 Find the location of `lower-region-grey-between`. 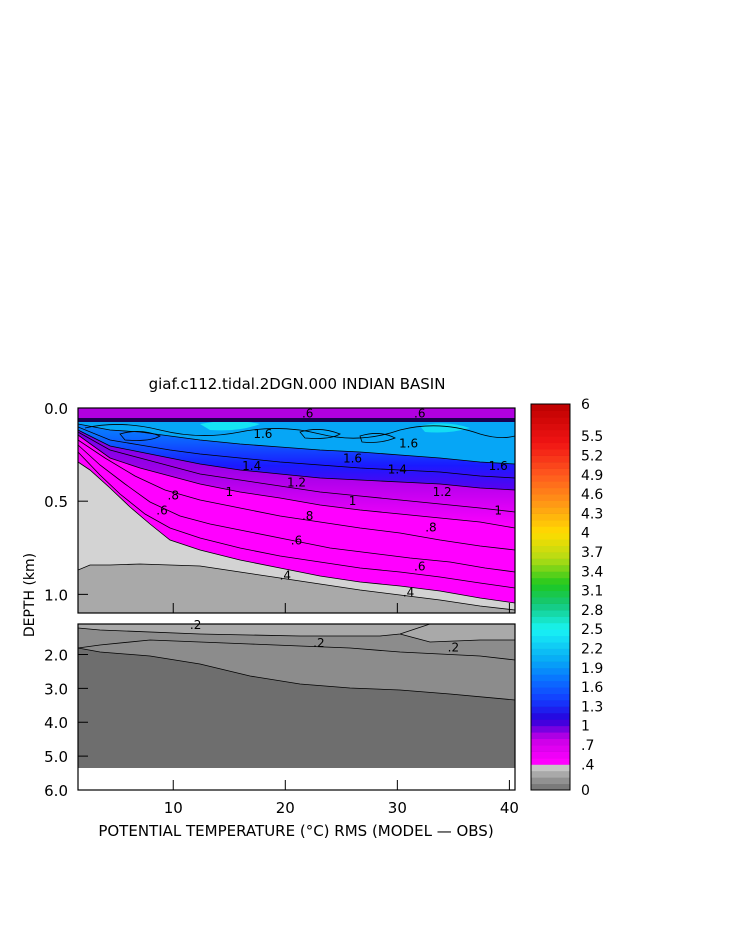

lower-region-grey-between is located at coordinates (296, 670).